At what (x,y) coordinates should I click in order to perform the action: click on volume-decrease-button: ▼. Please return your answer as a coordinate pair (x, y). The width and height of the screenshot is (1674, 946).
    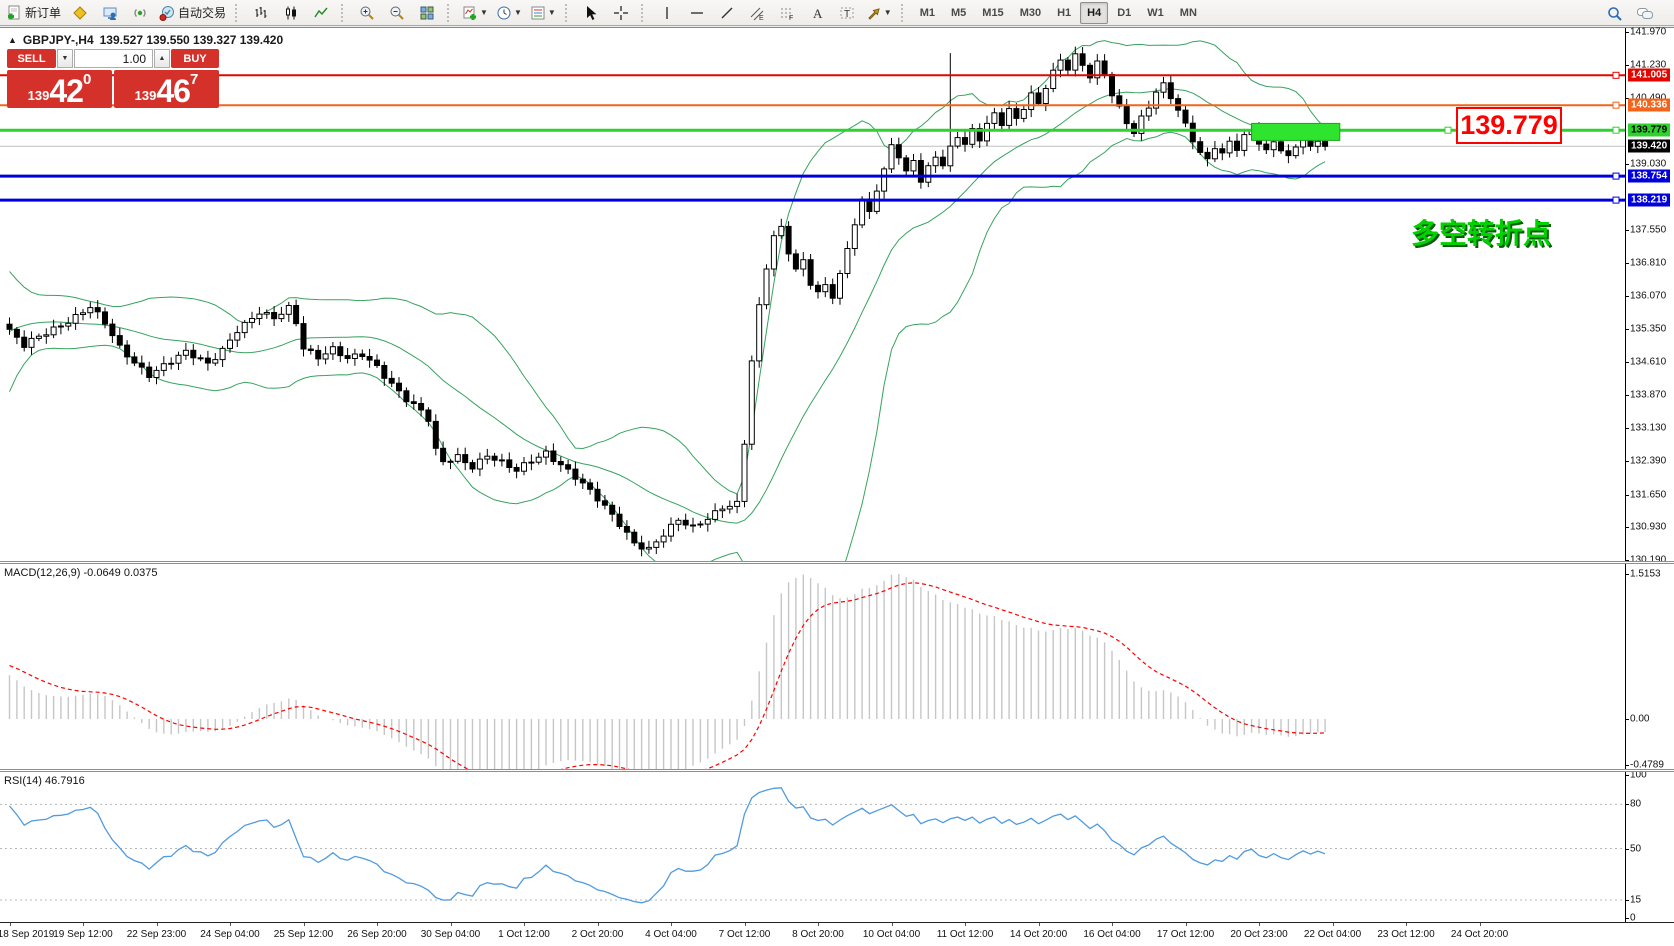
    Looking at the image, I should click on (65, 58).